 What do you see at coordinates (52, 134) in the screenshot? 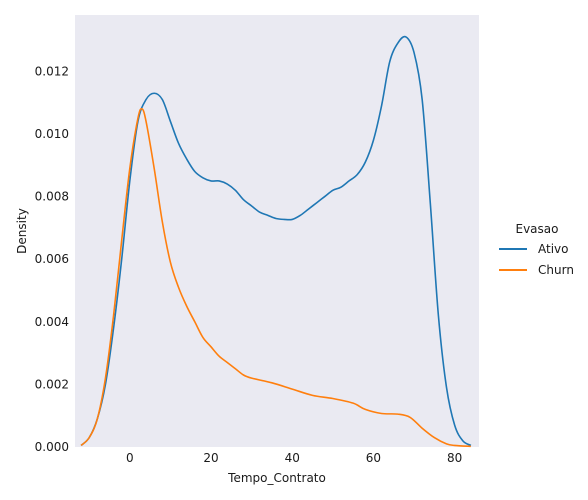
I see `y-tick-label: 0.010` at bounding box center [52, 134].